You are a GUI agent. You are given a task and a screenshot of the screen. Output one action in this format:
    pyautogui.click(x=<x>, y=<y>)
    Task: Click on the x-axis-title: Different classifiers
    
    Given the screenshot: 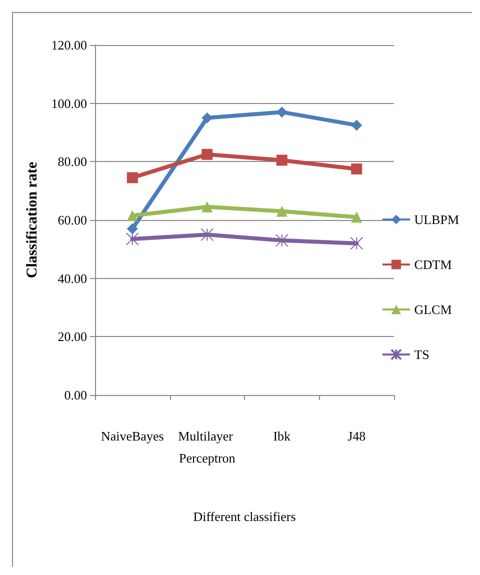 What is the action you would take?
    pyautogui.click(x=244, y=516)
    